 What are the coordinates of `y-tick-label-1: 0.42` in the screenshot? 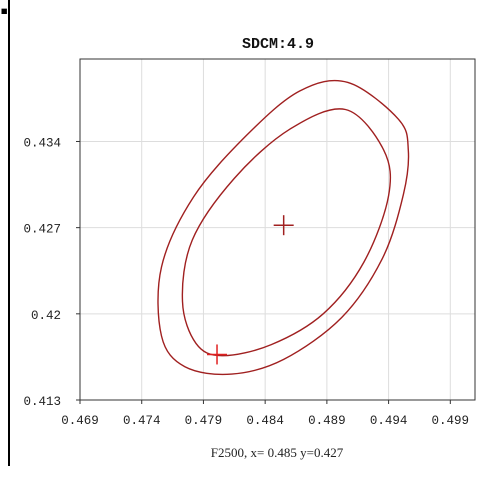 It's located at (46, 316).